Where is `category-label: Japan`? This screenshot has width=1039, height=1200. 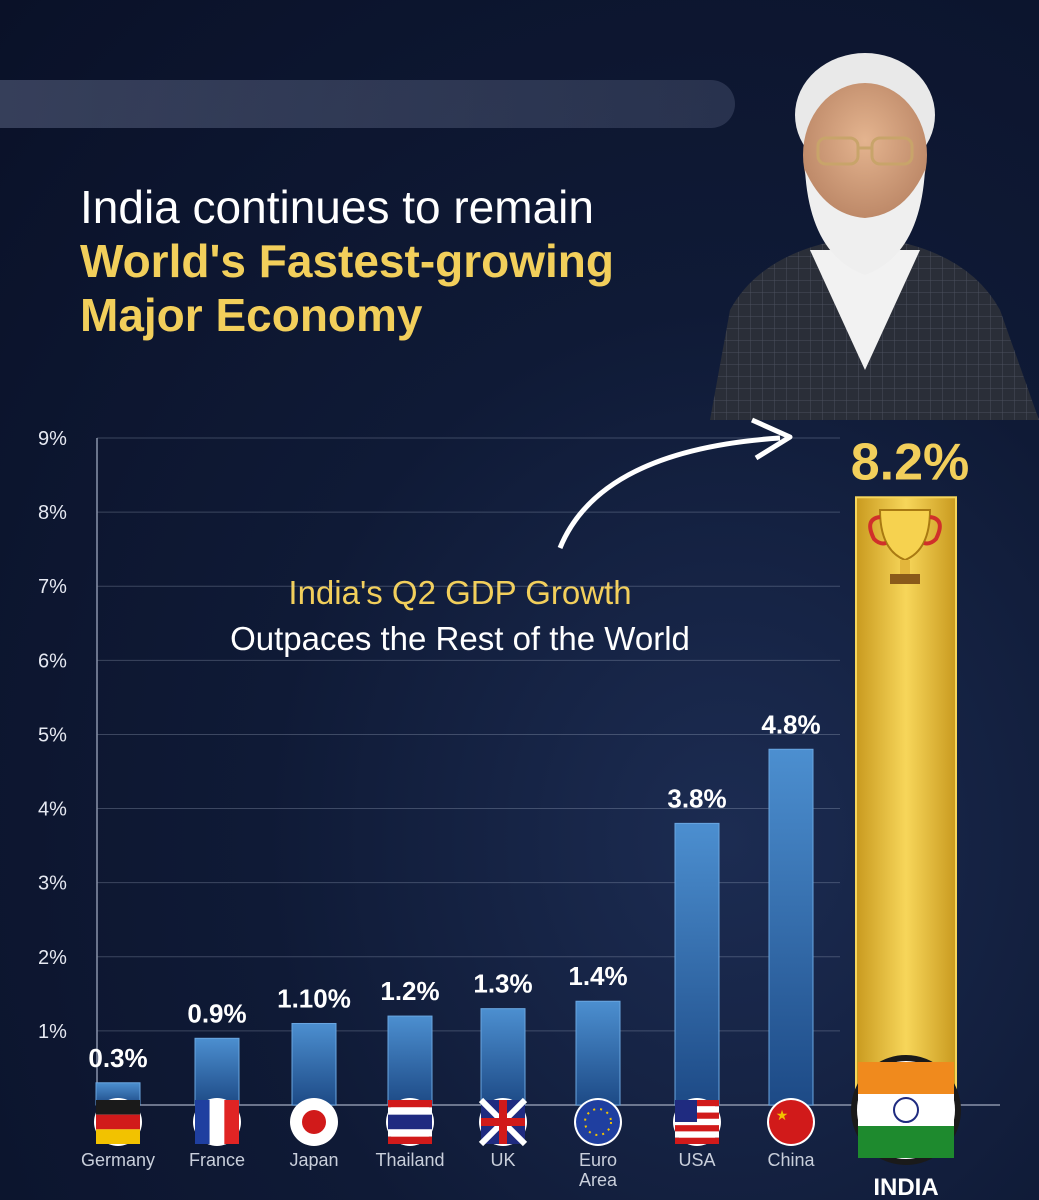 category-label: Japan is located at coordinates (313, 1160).